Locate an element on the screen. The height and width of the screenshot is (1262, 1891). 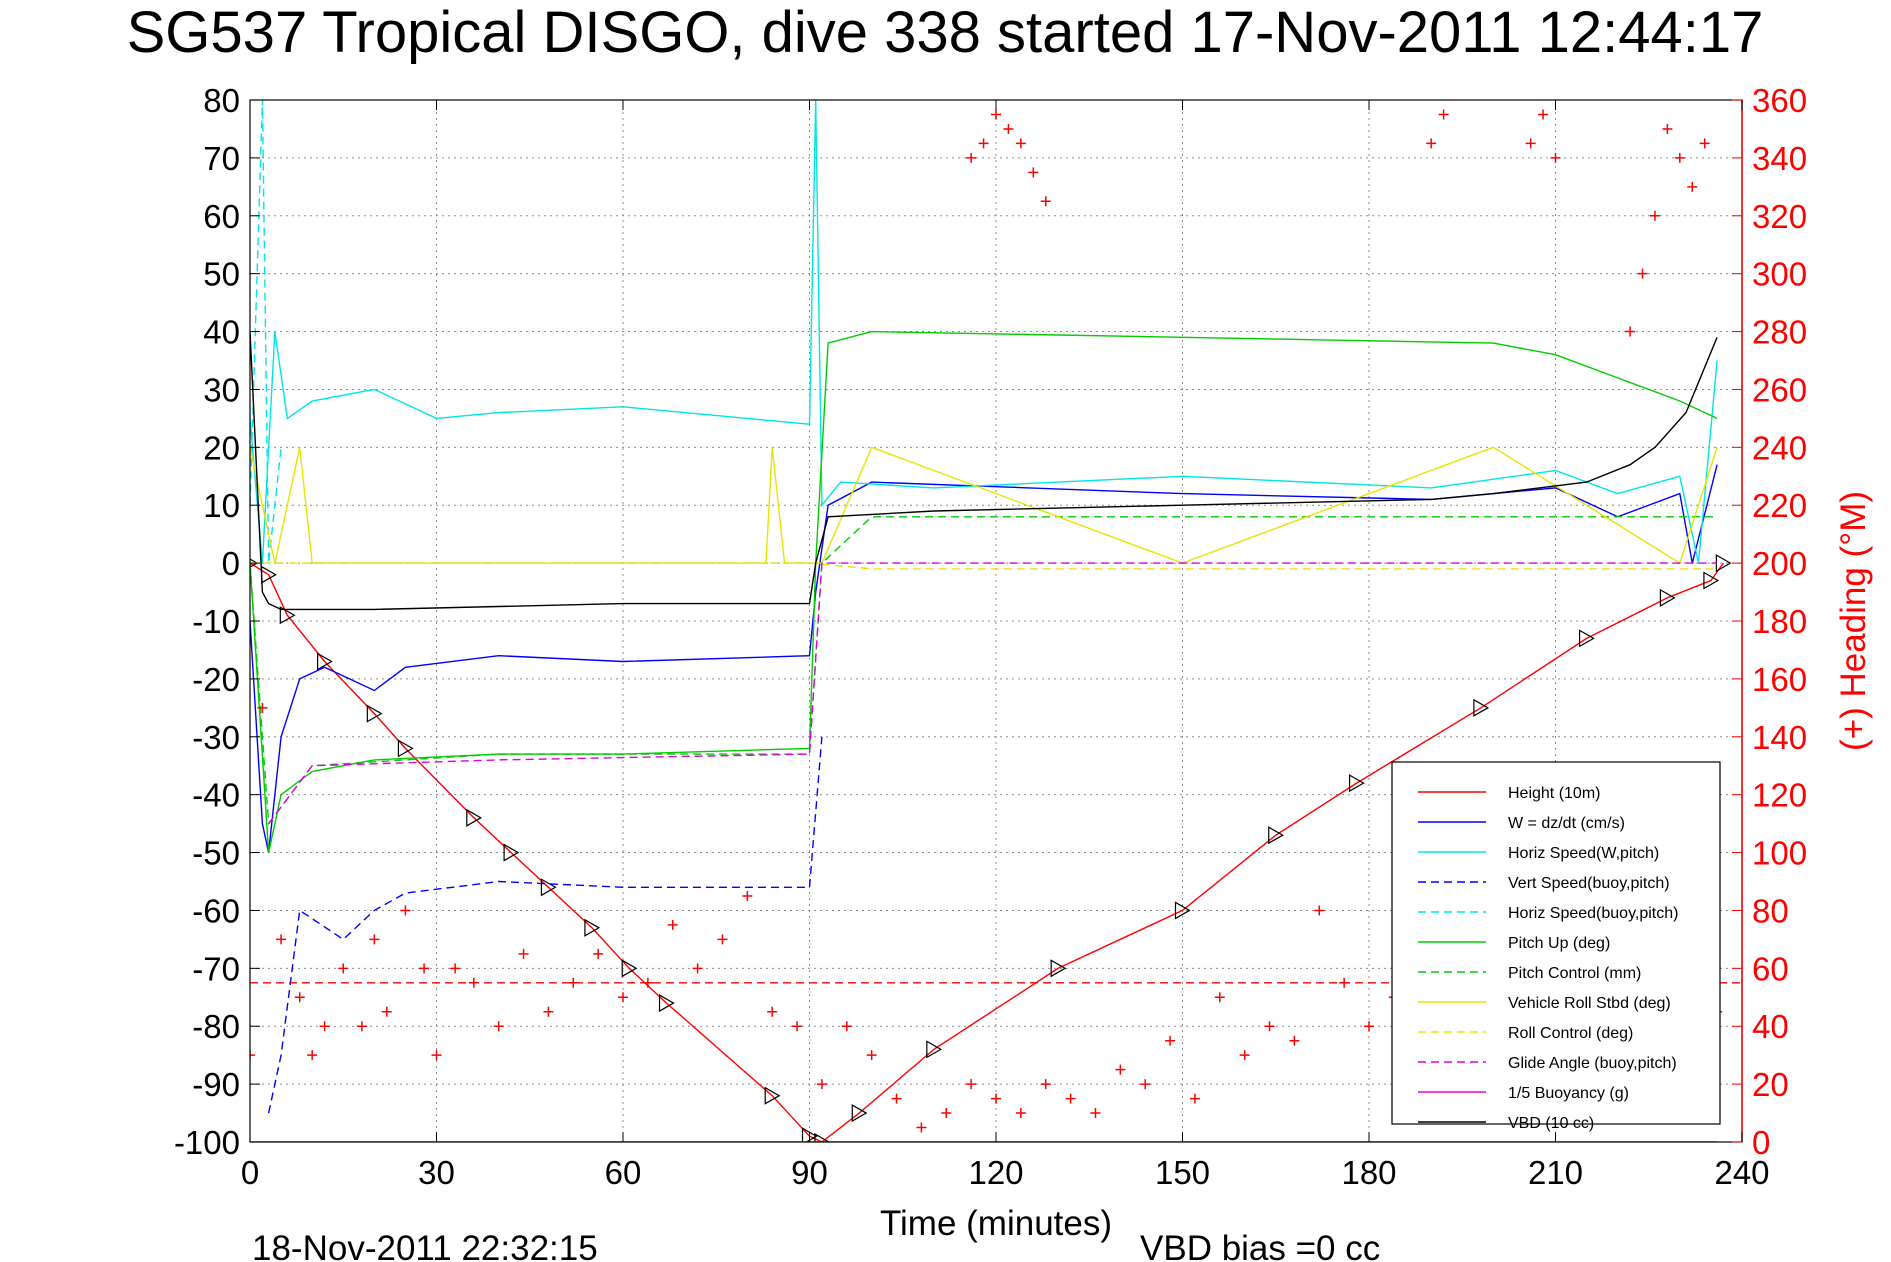
y2-tick-label: 160 is located at coordinates (1779, 679).